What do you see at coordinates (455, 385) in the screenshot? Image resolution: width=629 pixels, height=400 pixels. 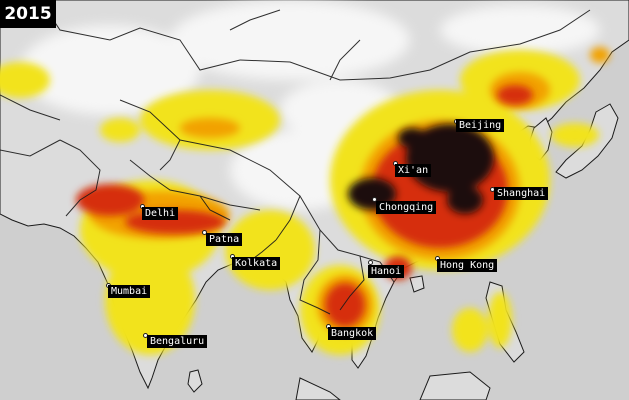 I see `landmass-borneo` at bounding box center [455, 385].